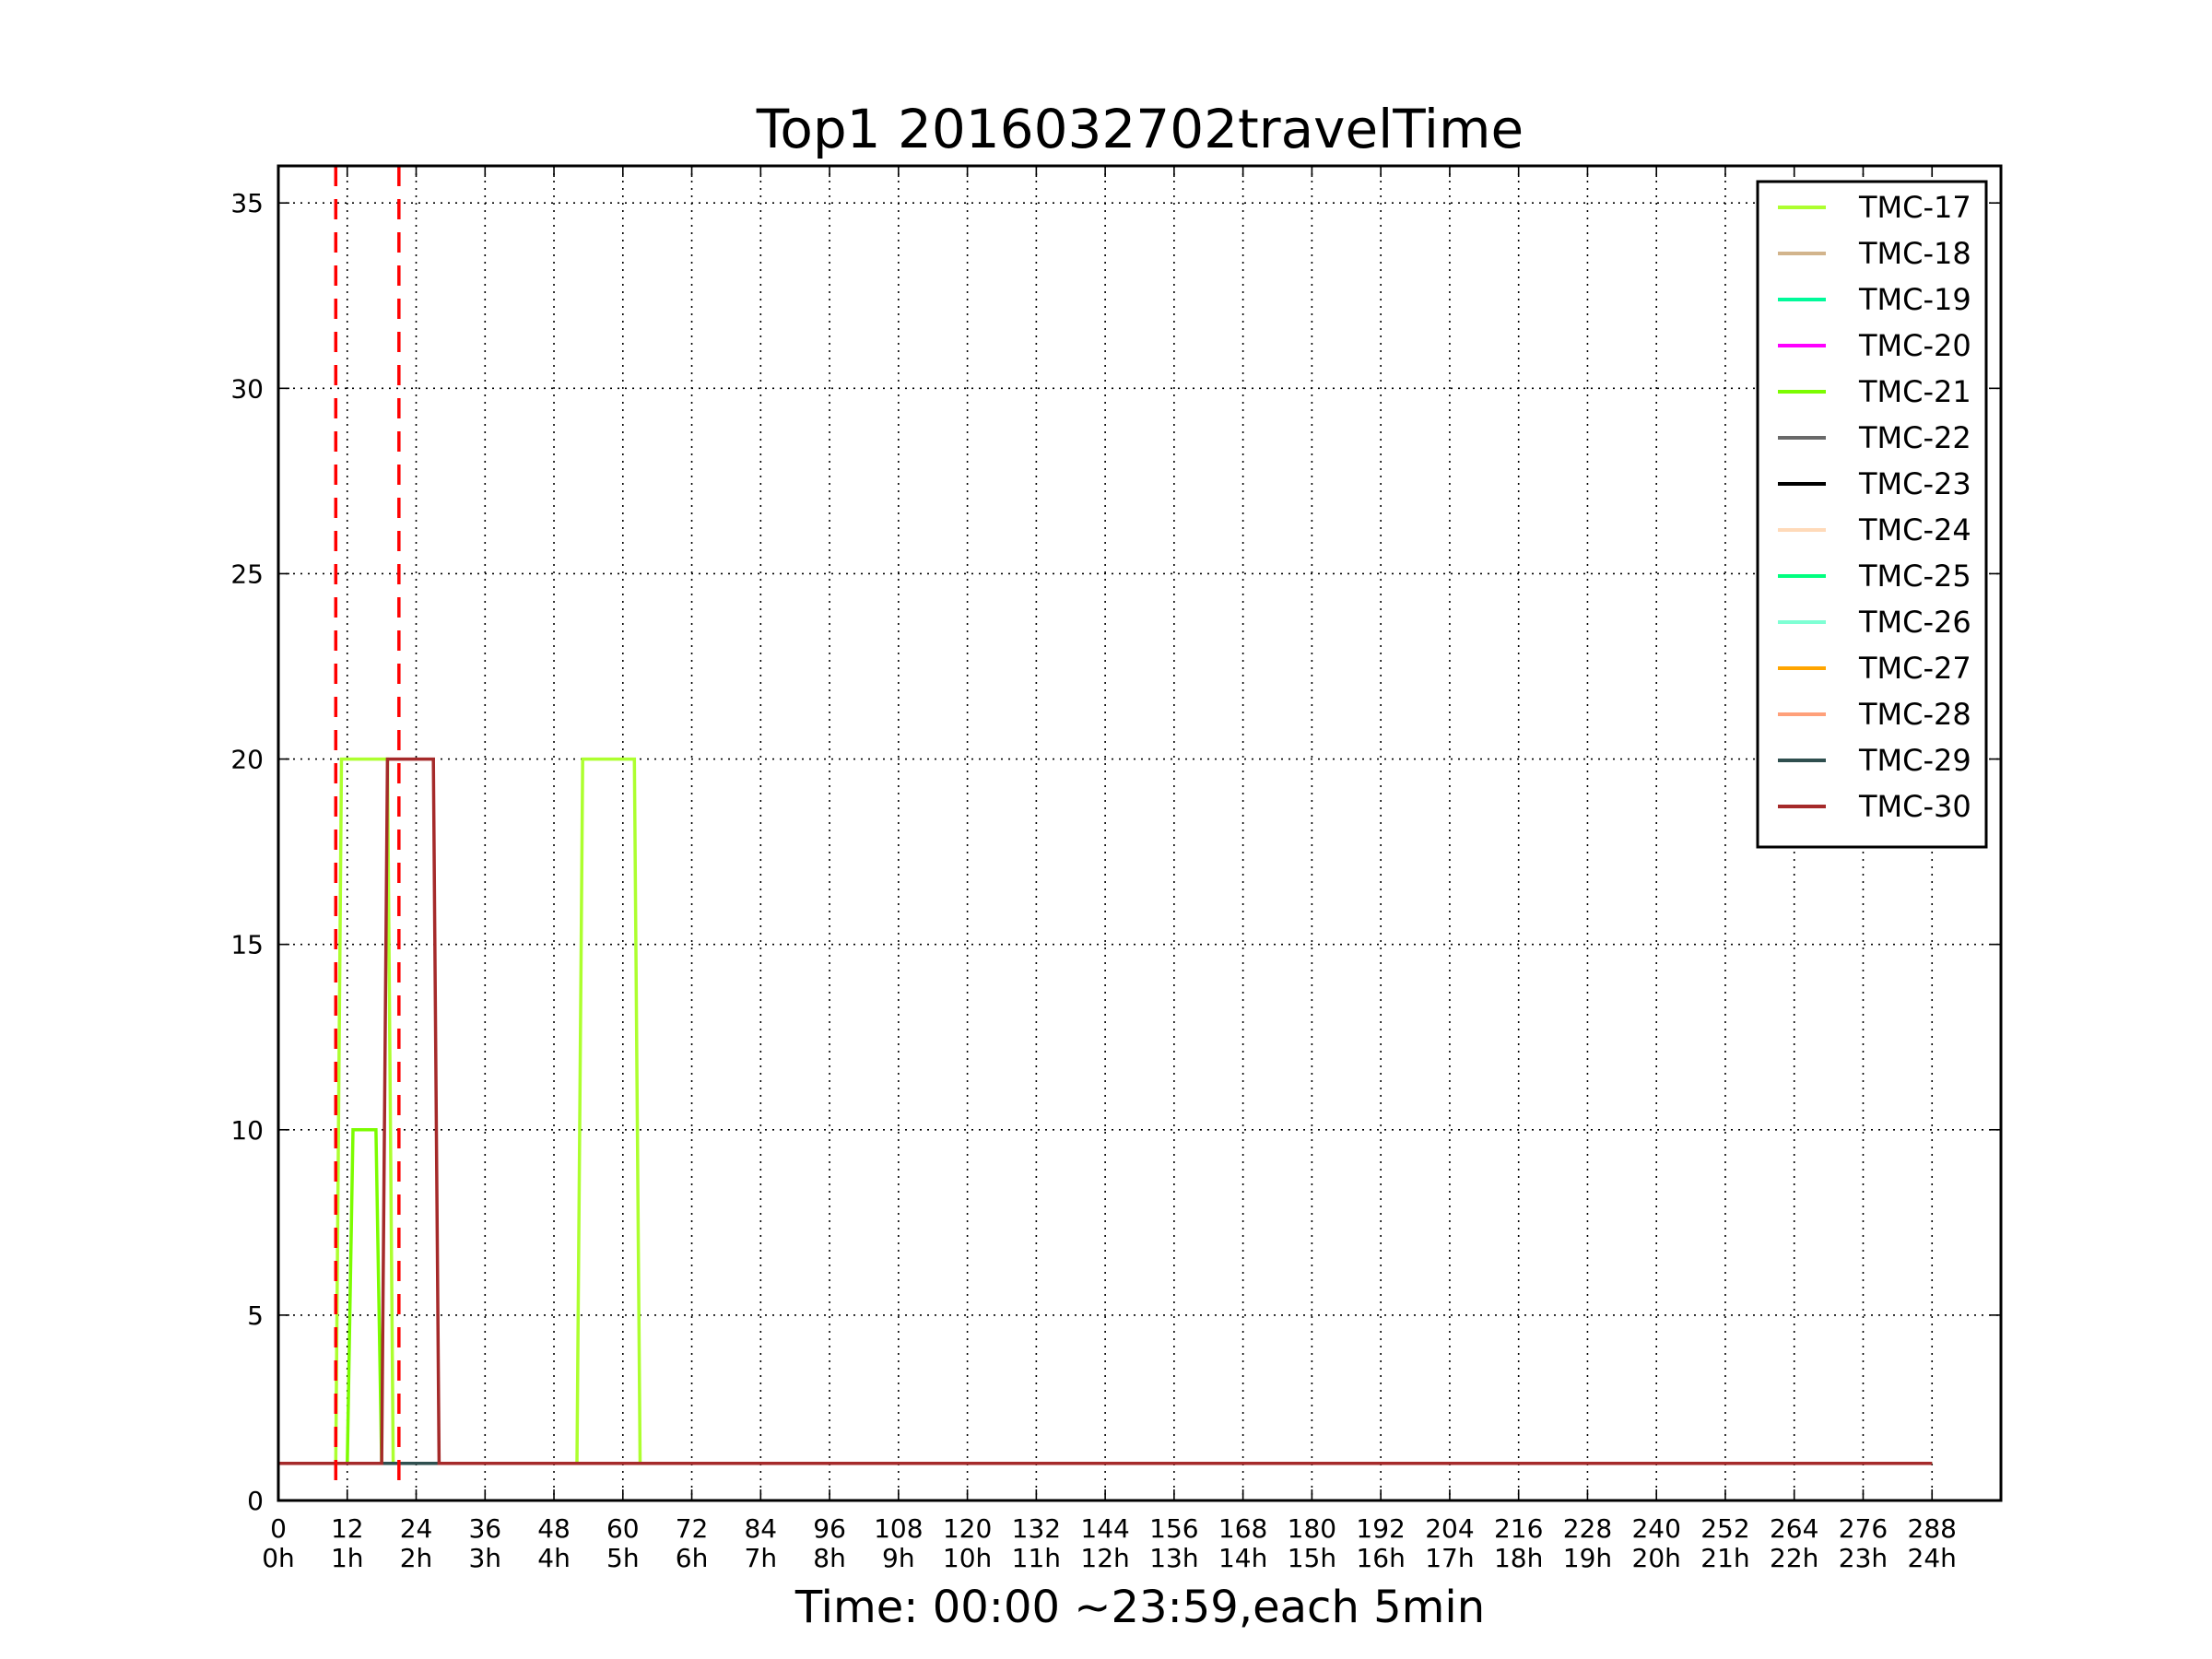  I want to click on x-tick-hour-label: 22h, so click(1794, 1558).